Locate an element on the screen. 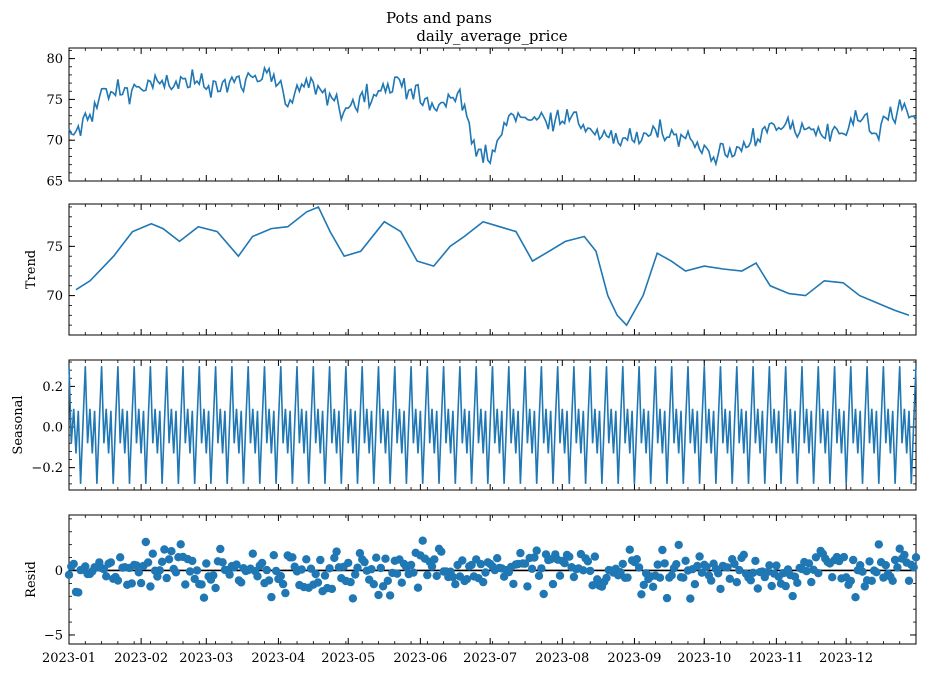 This screenshot has height=675, width=926. trend-ytick-label: 75 is located at coordinates (54, 247).